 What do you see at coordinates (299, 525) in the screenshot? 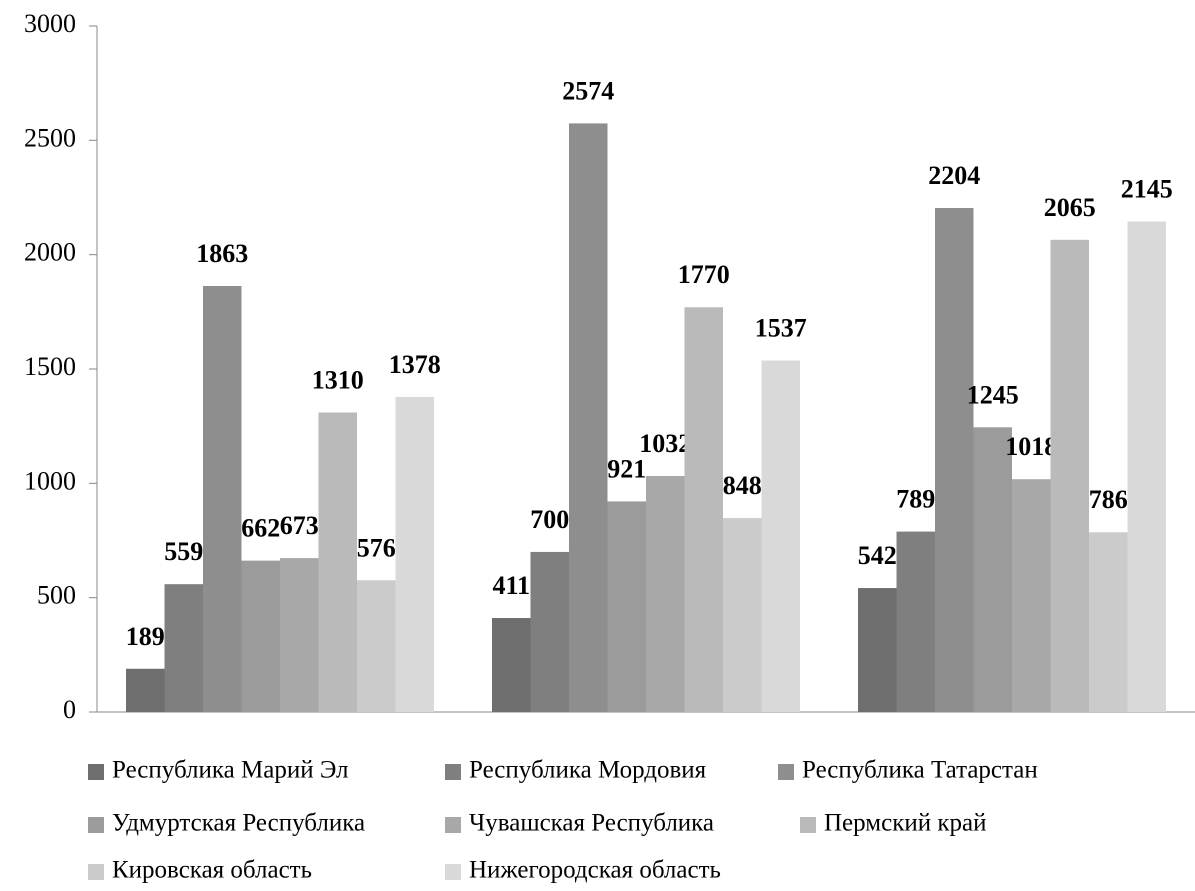
I see `data-label: 673` at bounding box center [299, 525].